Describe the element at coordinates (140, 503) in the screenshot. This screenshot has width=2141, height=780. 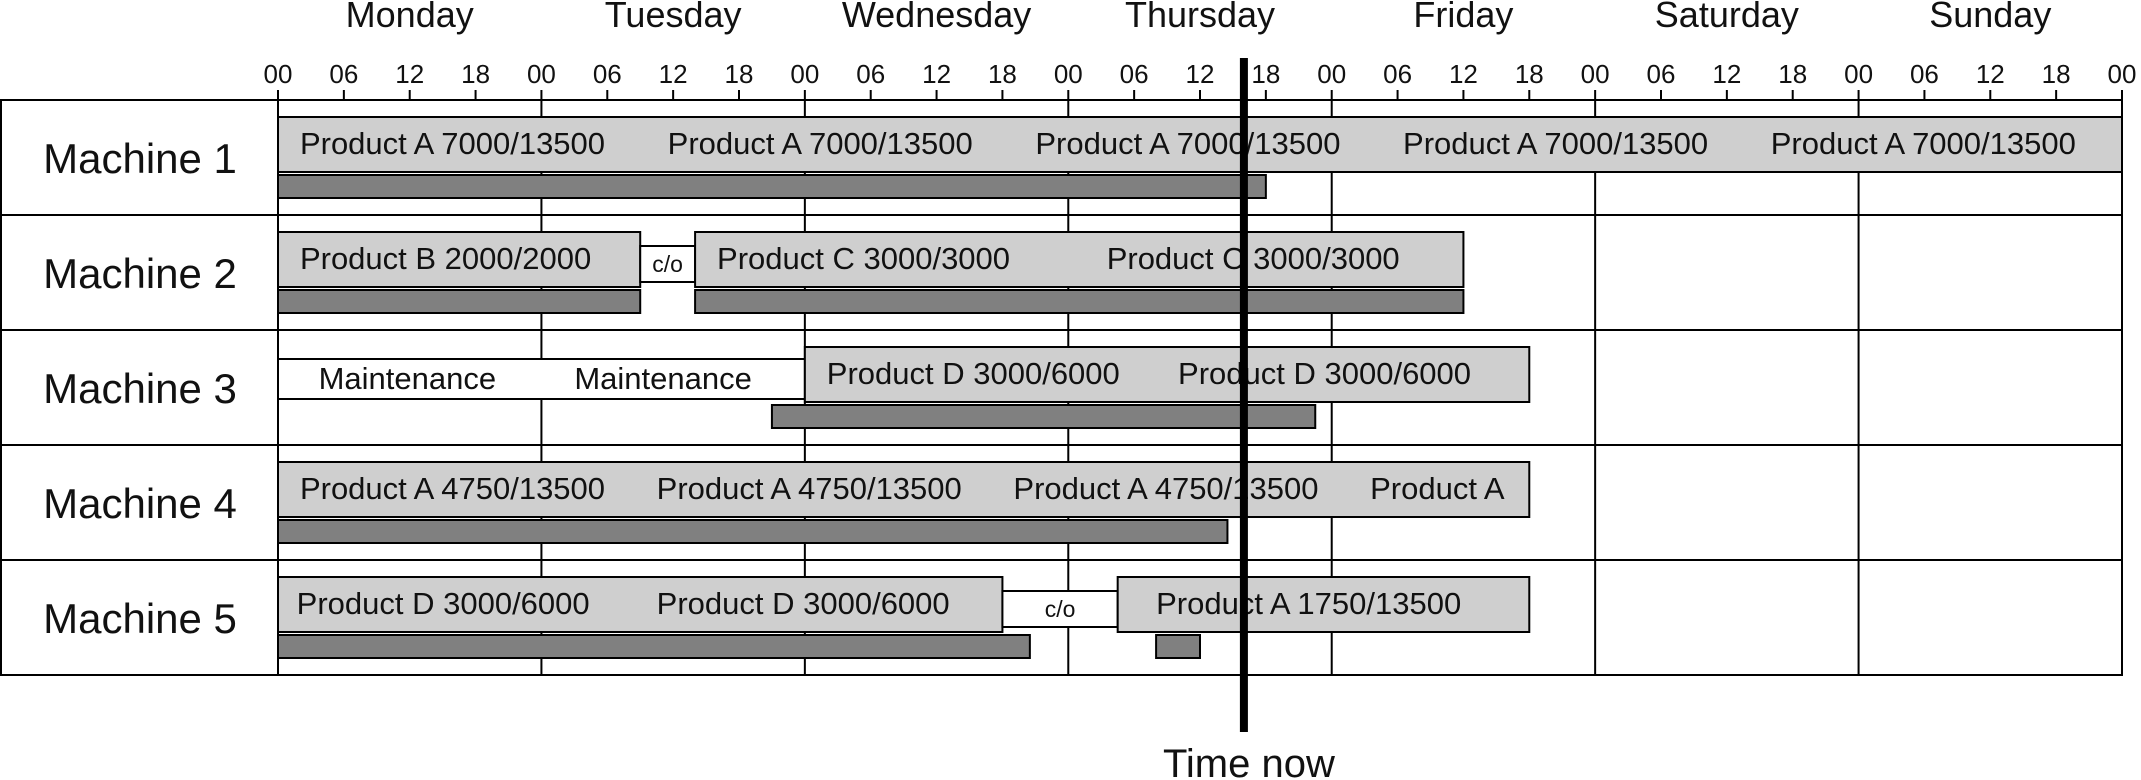
I see `machine-label: Machine 4` at that location.